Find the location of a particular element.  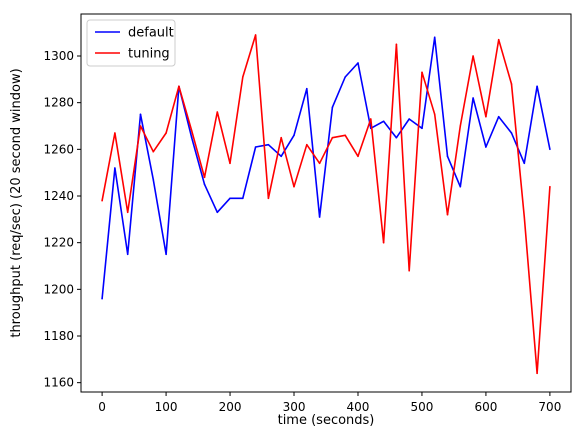

x-tick-label: 400 is located at coordinates (358, 407).